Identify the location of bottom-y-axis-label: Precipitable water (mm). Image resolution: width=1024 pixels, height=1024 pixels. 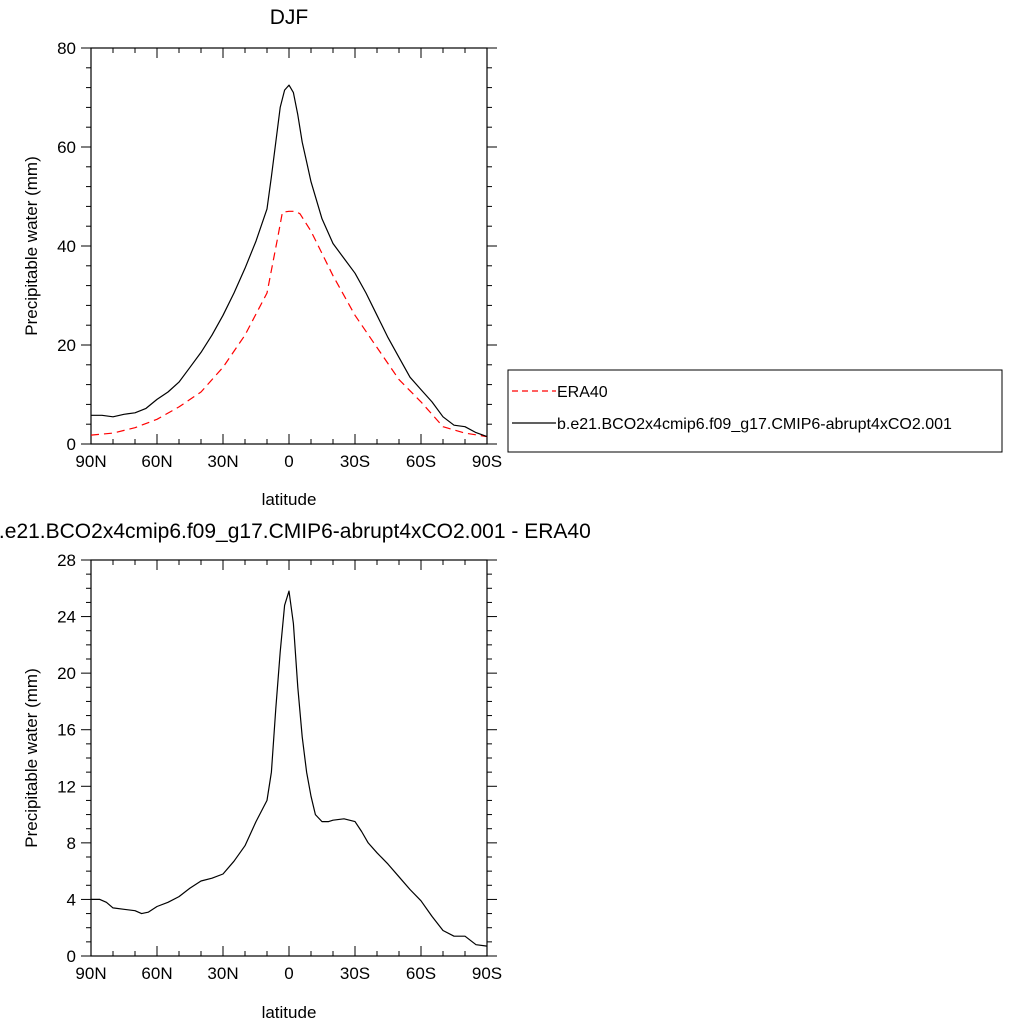
(31, 758).